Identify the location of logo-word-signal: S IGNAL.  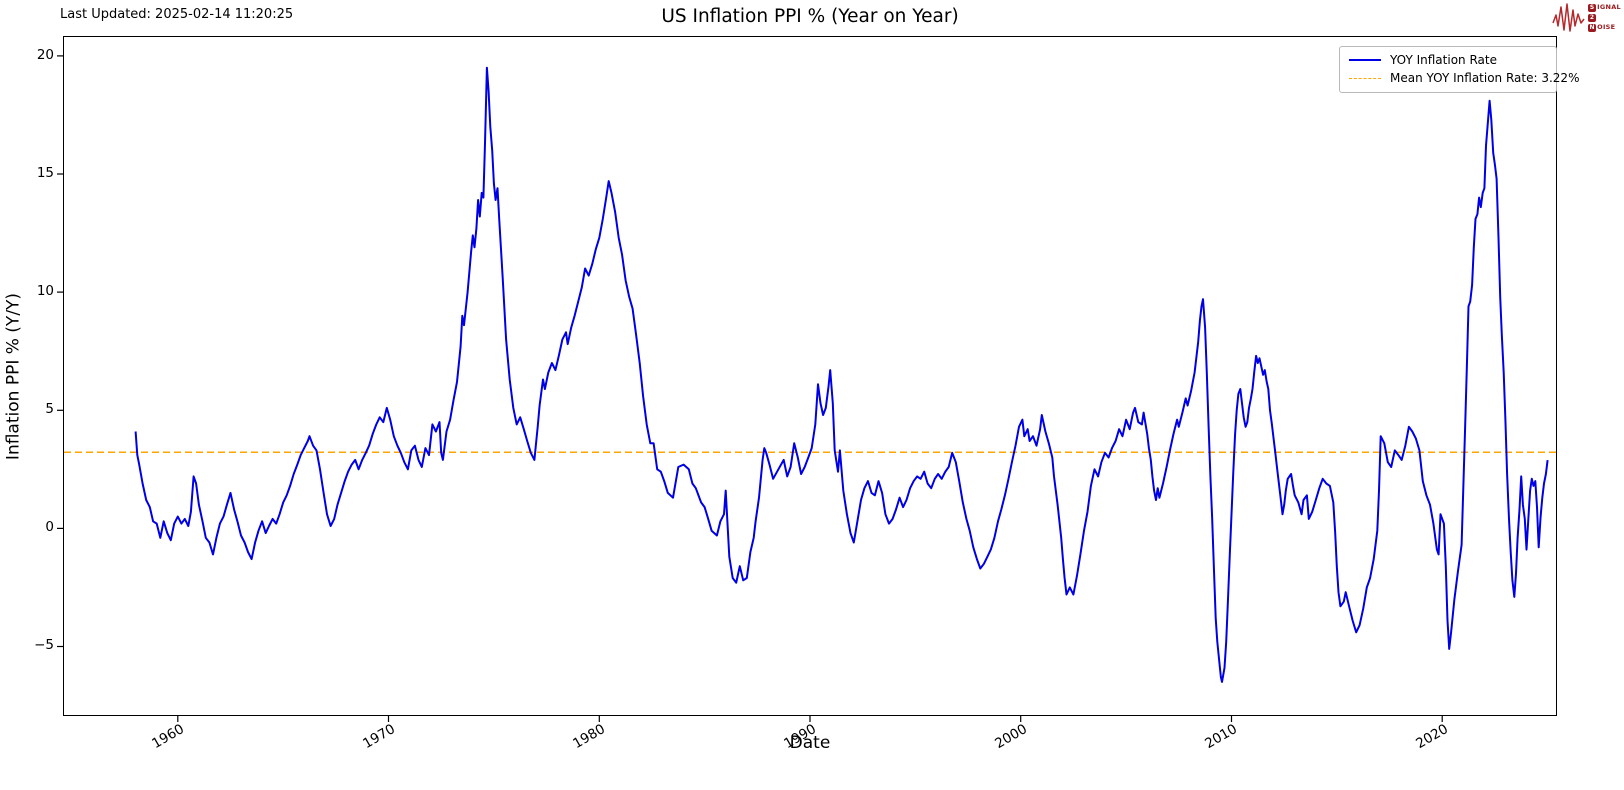
(1604, 7).